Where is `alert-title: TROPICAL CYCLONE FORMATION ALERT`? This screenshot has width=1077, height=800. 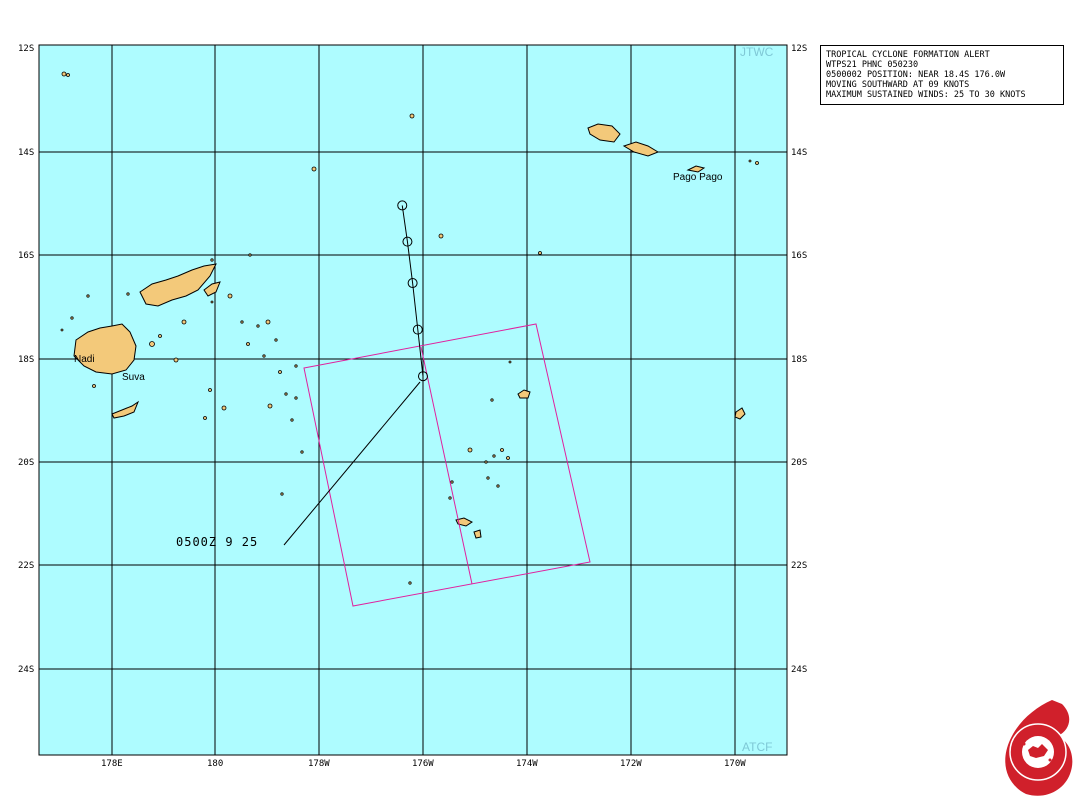
alert-title: TROPICAL CYCLONE FORMATION ALERT is located at coordinates (908, 55).